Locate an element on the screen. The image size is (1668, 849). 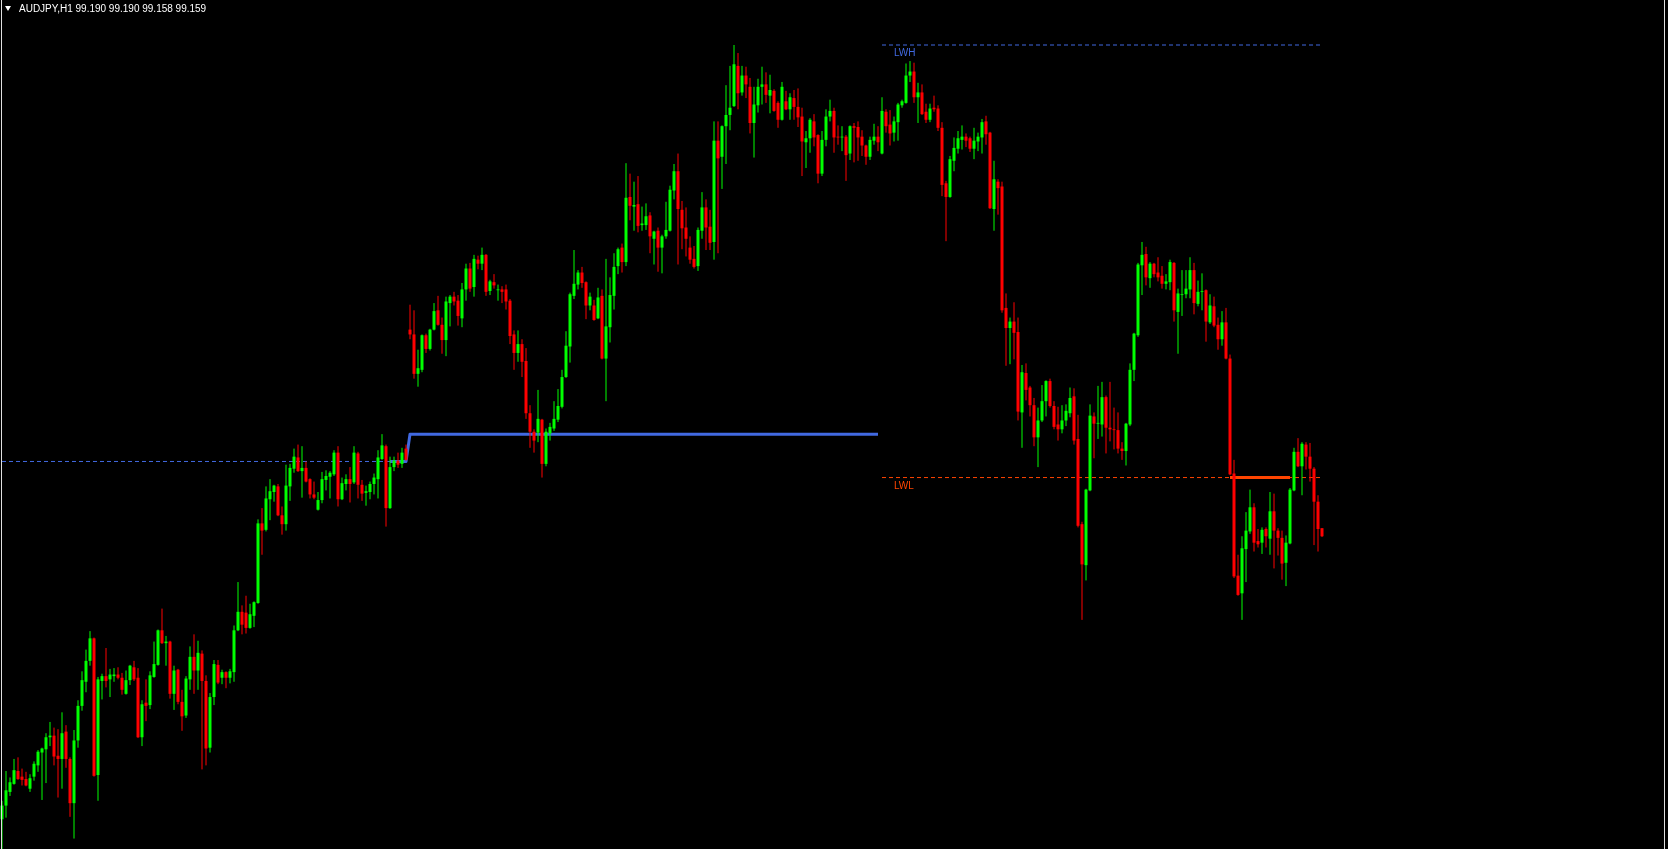
chart-title: AUDJPY,H1 99.190 99.190 99.158 99.159 is located at coordinates (113, 8).